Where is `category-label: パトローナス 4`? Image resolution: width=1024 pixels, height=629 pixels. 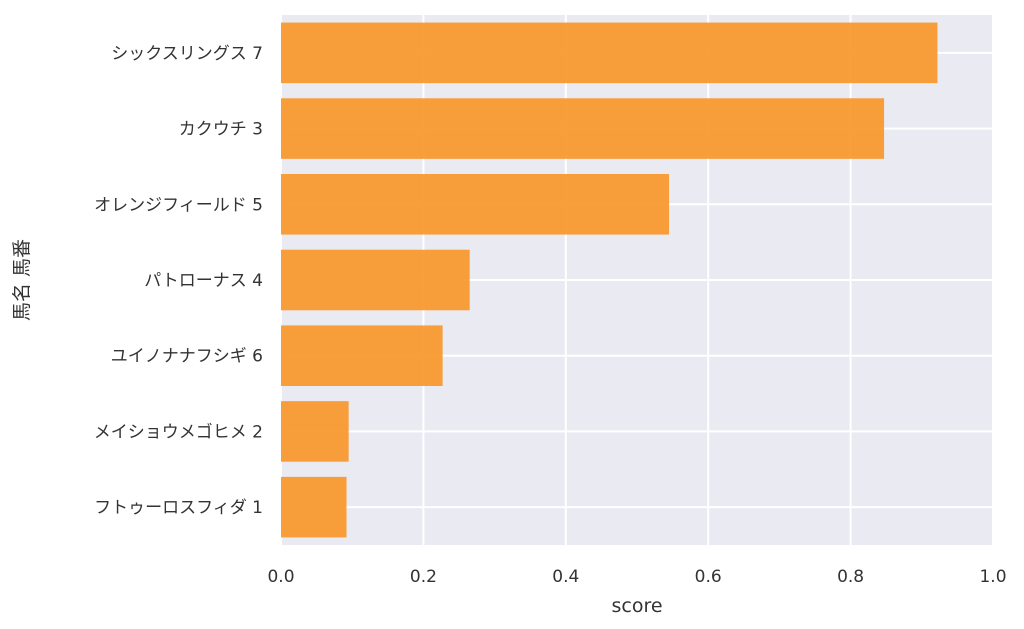
category-label: パトローナス 4 is located at coordinates (203, 281).